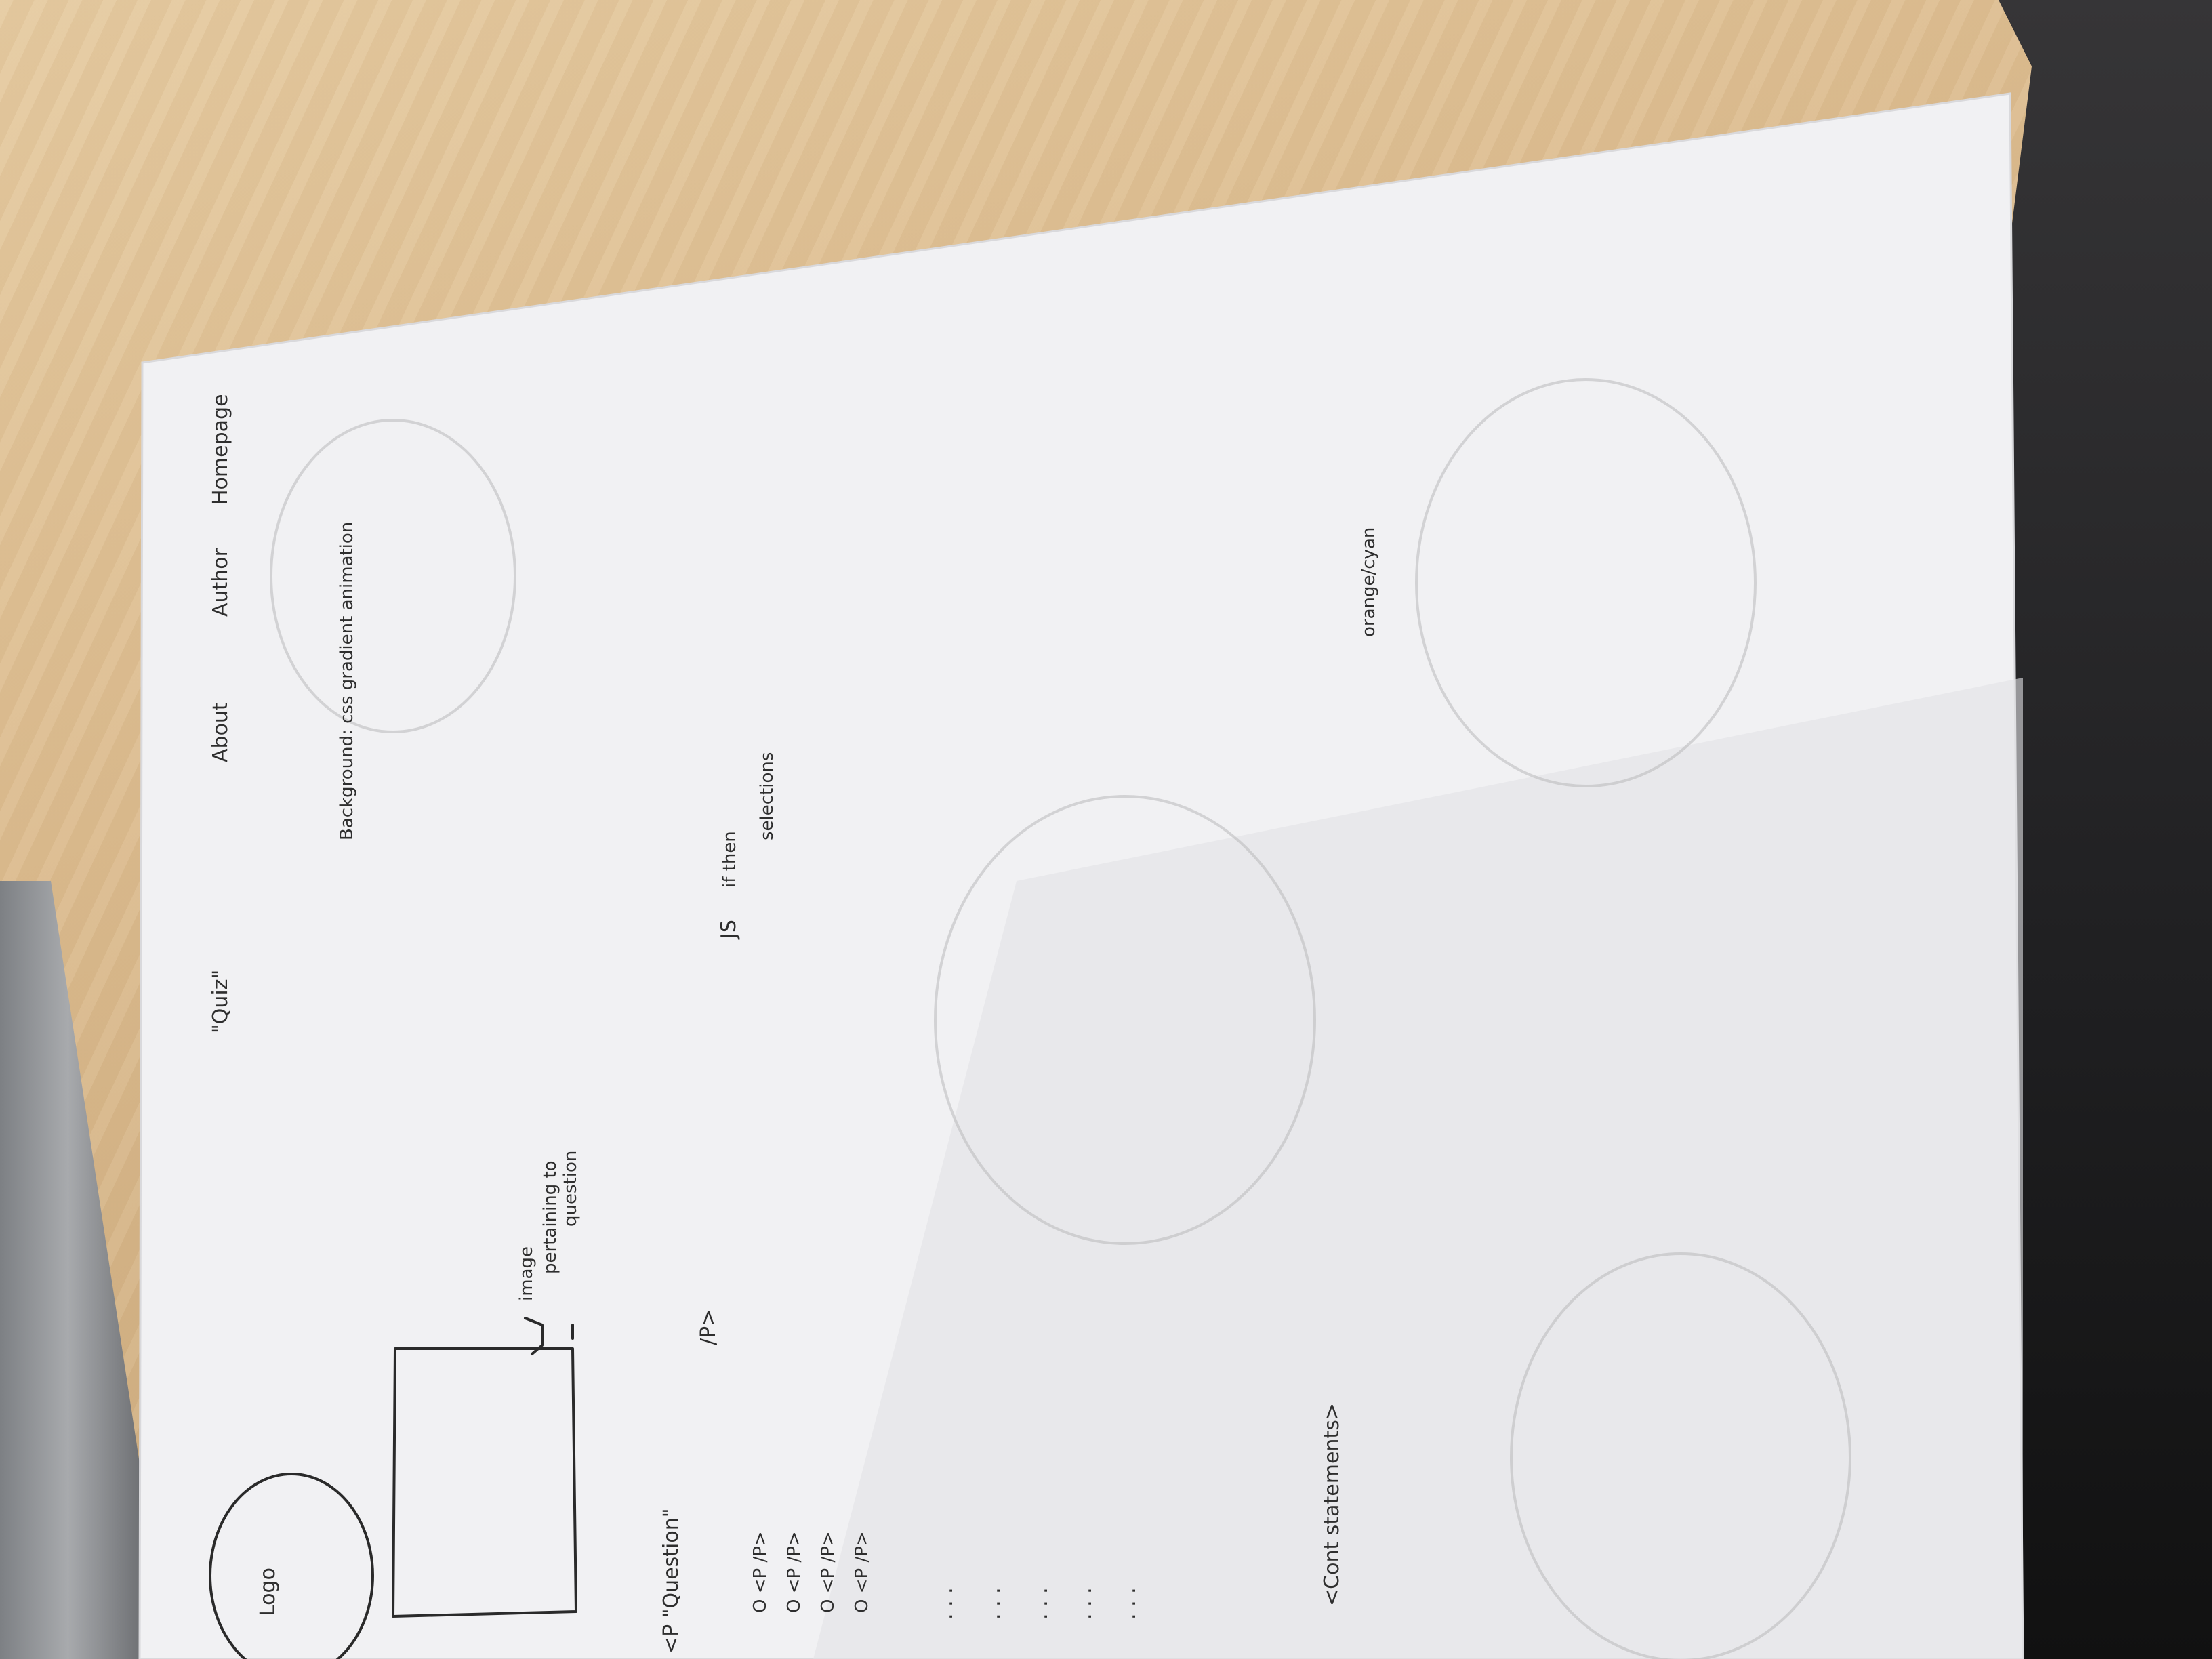 Image resolution: width=2212 pixels, height=1659 pixels. What do you see at coordinates (946, 1603) in the screenshot?
I see `ellipsis-1: . . .` at bounding box center [946, 1603].